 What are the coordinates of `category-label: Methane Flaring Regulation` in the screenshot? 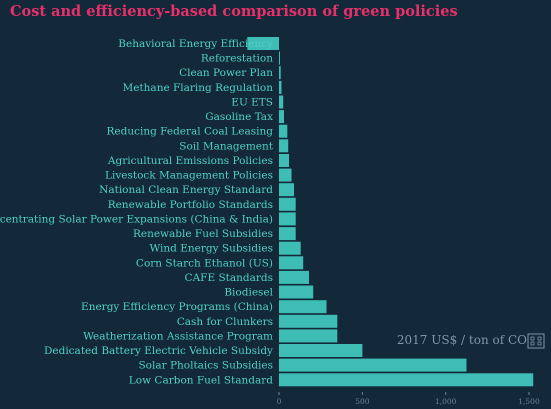 It's located at (197, 88).